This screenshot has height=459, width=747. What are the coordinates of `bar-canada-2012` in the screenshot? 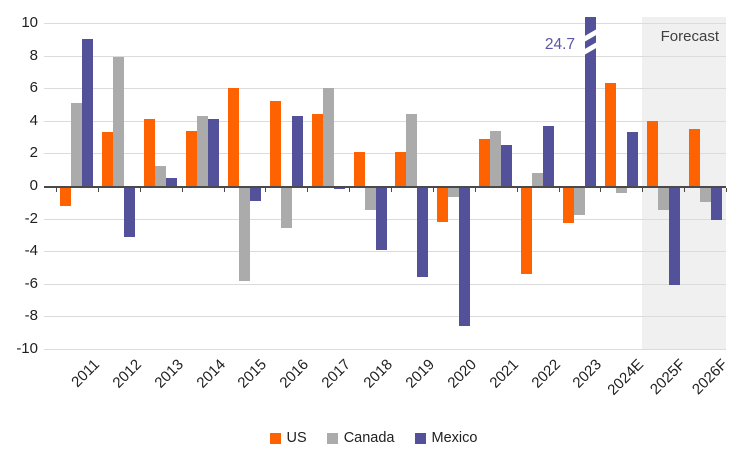 It's located at (119, 121).